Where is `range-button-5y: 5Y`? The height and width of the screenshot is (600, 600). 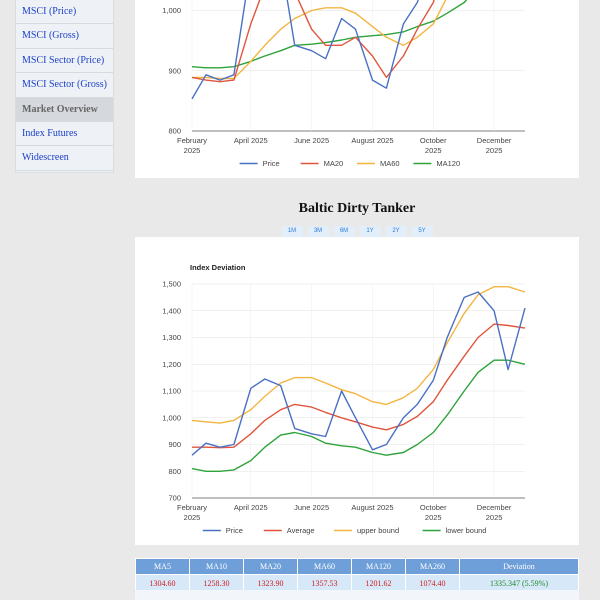
range-button-5y: 5Y is located at coordinates (422, 231).